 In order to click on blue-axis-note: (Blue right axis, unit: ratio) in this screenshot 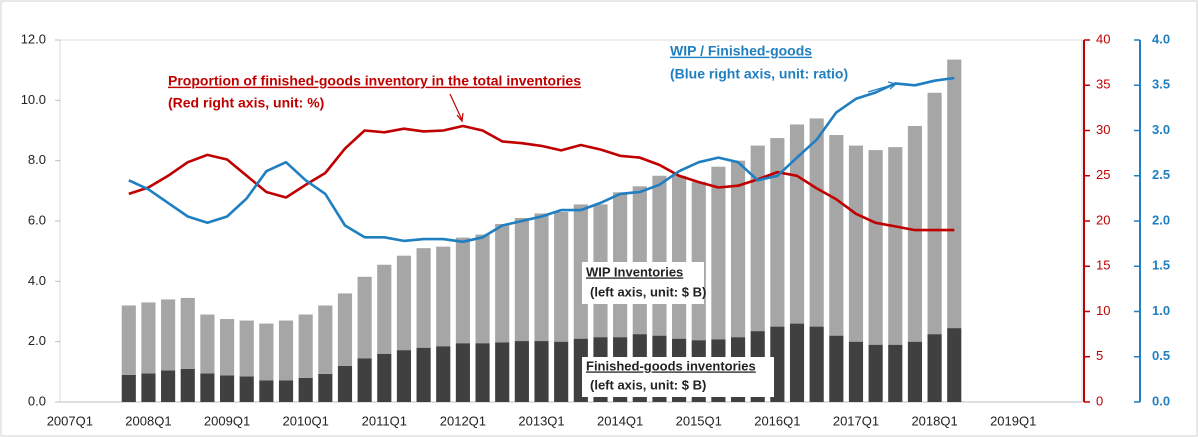, I will do `click(759, 74)`.